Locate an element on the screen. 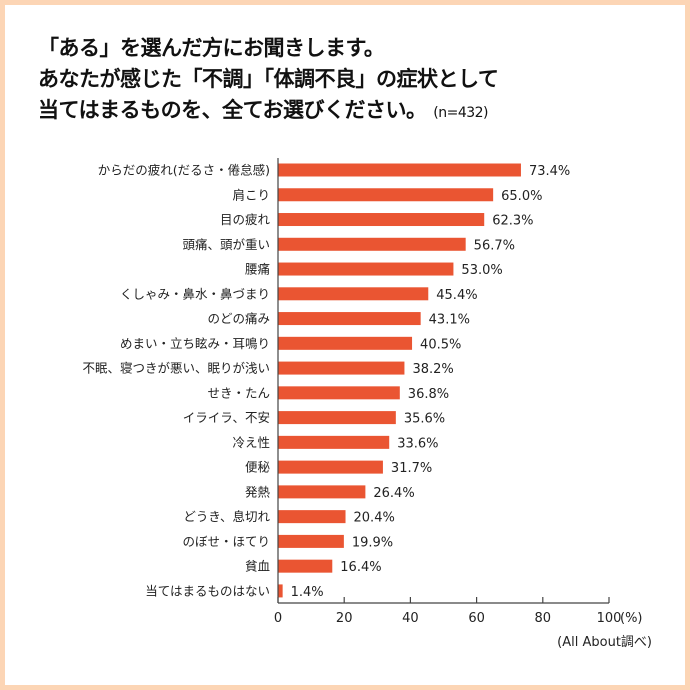 The width and height of the screenshot is (690, 690). x-tick-label: 40 is located at coordinates (410, 618).